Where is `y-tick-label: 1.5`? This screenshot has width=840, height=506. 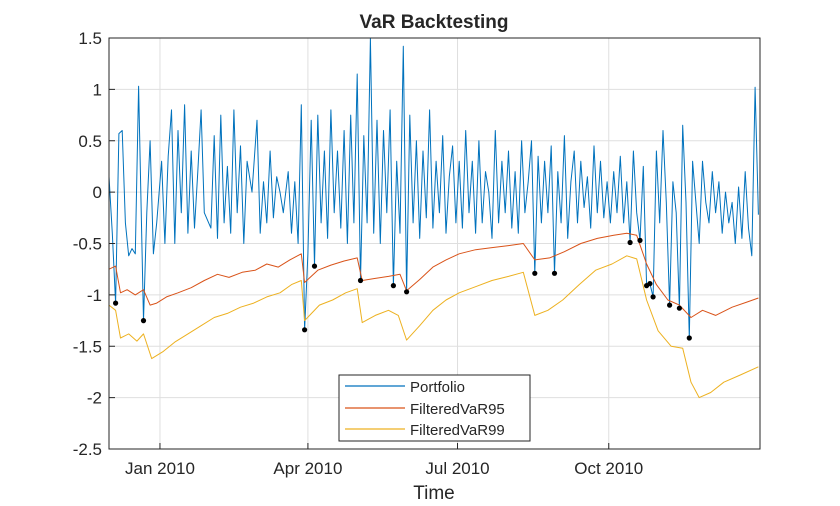
y-tick-label: 1.5 is located at coordinates (90, 38).